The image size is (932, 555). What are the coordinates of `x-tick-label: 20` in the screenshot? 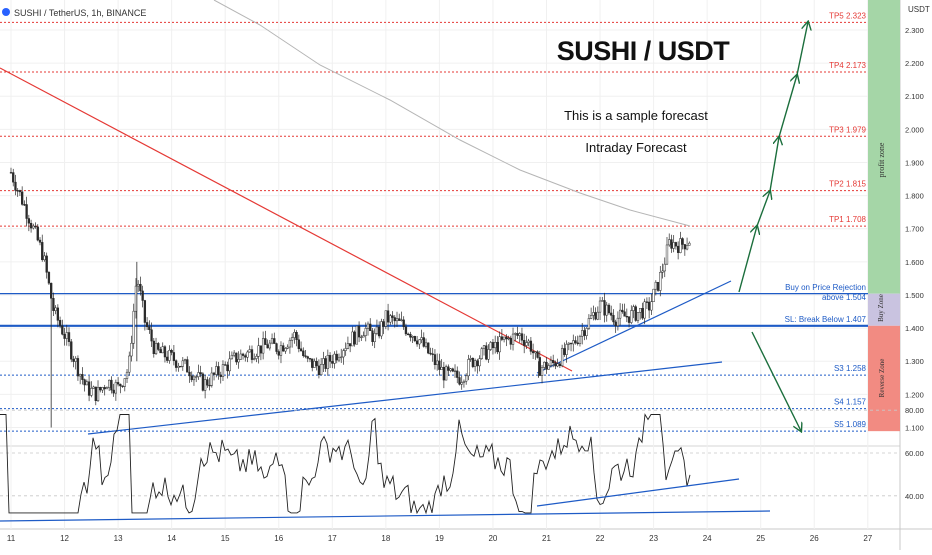 It's located at (492, 538).